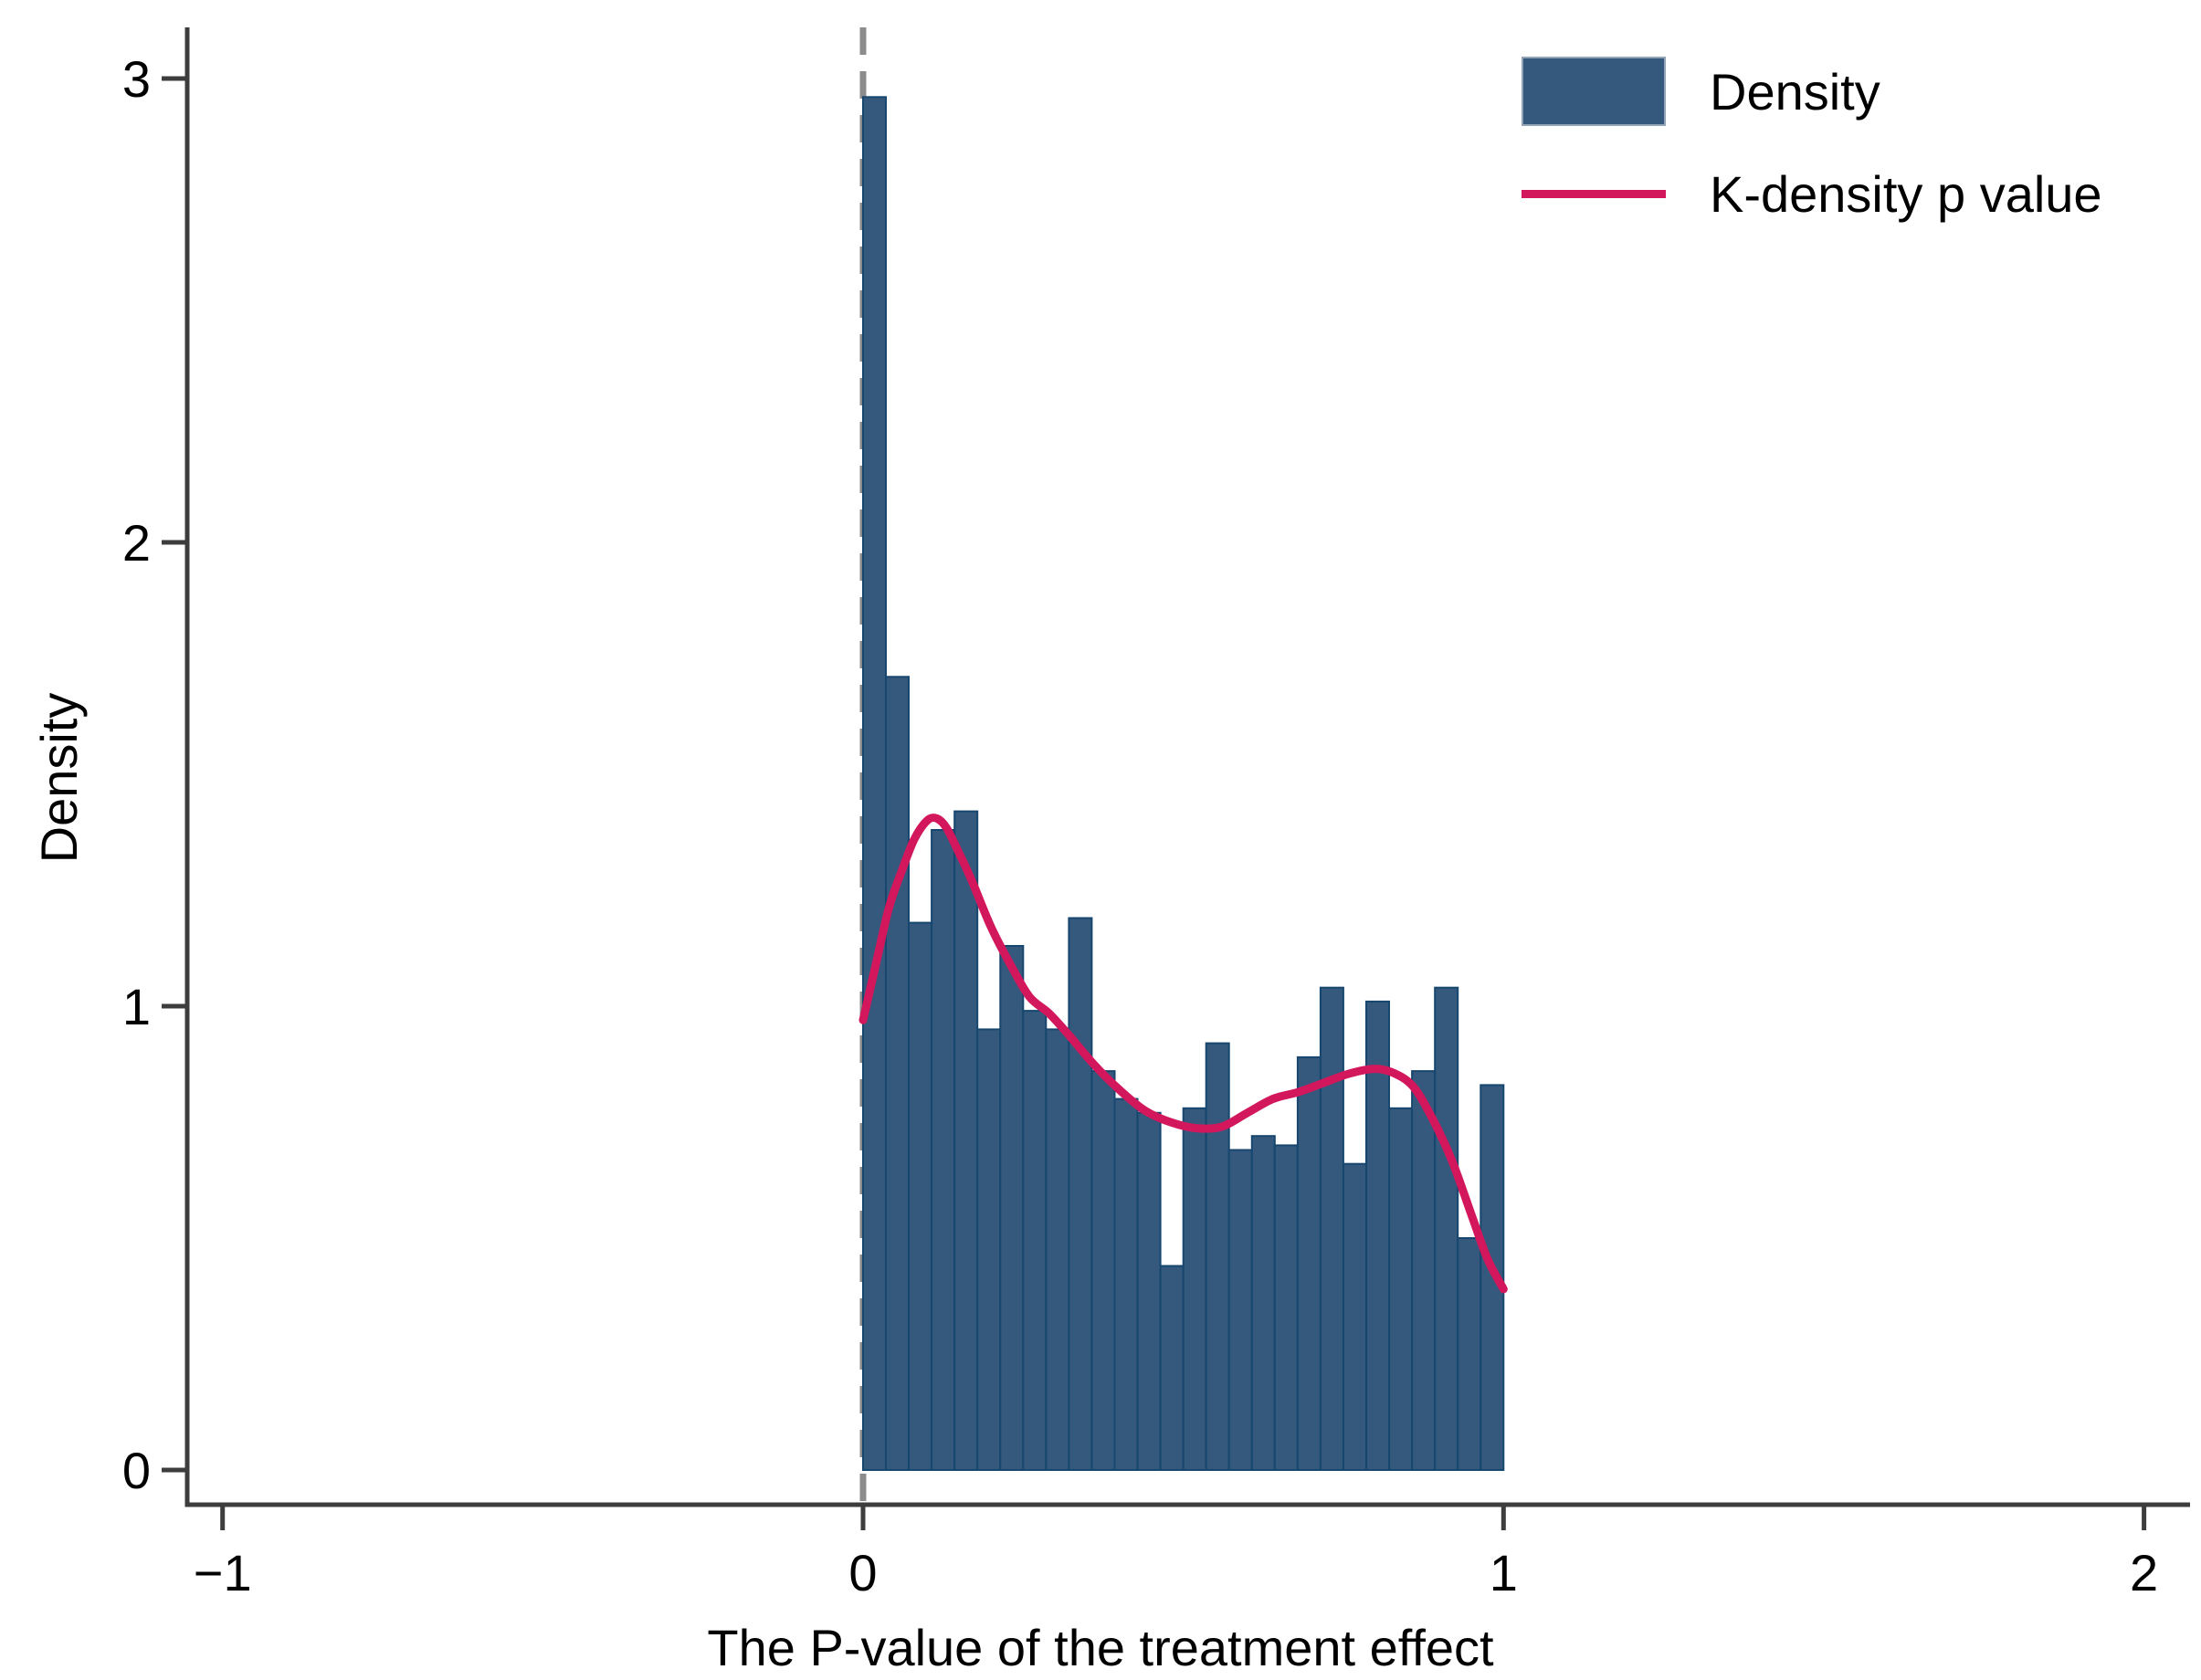  What do you see at coordinates (136, 1470) in the screenshot?
I see `y-tick-label: 0` at bounding box center [136, 1470].